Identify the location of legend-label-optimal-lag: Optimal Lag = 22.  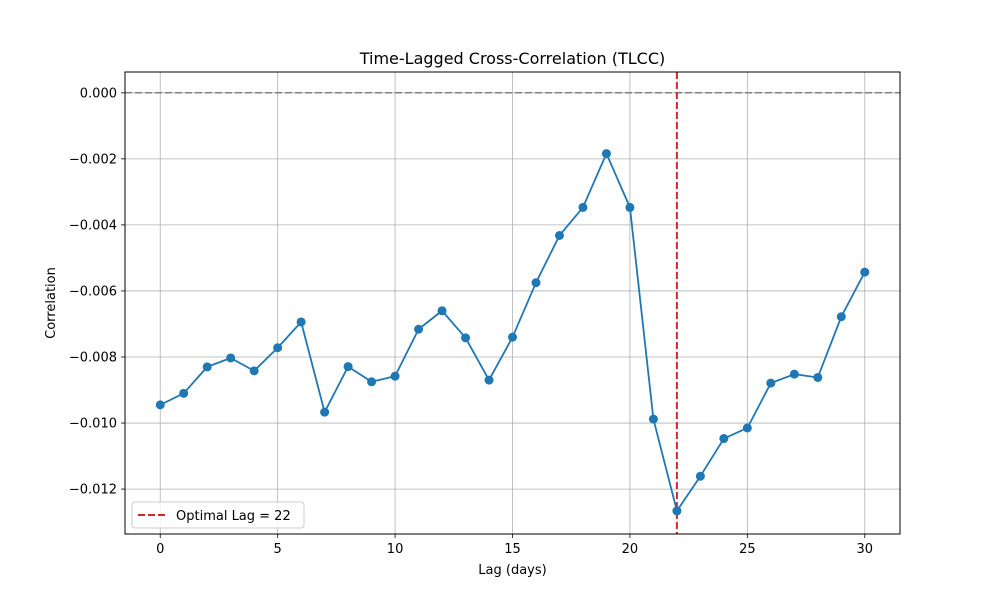
(233, 516).